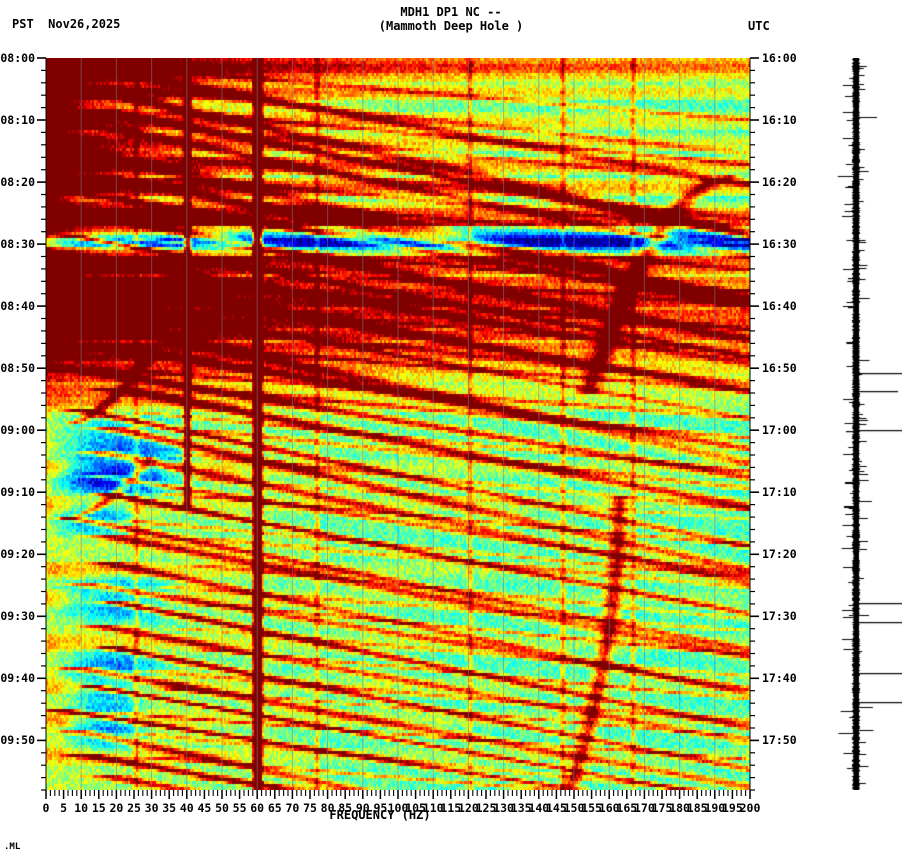 The height and width of the screenshot is (864, 902). I want to click on corner-mark: .ML, so click(12, 847).